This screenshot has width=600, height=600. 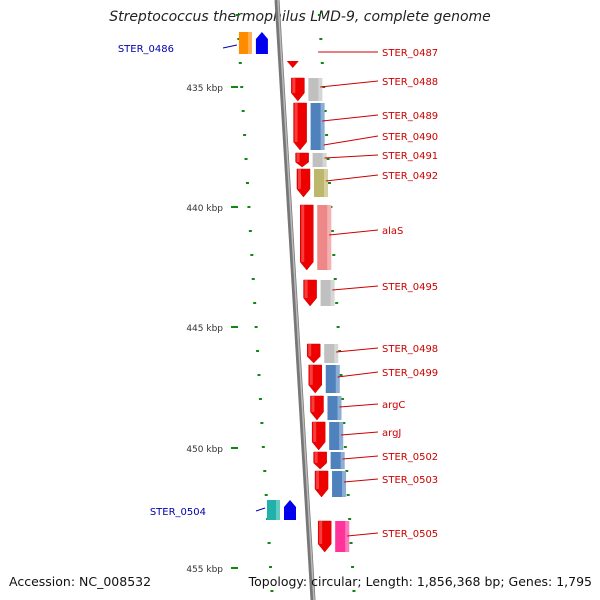 I want to click on gene-label: STER_0499, so click(x=410, y=373).